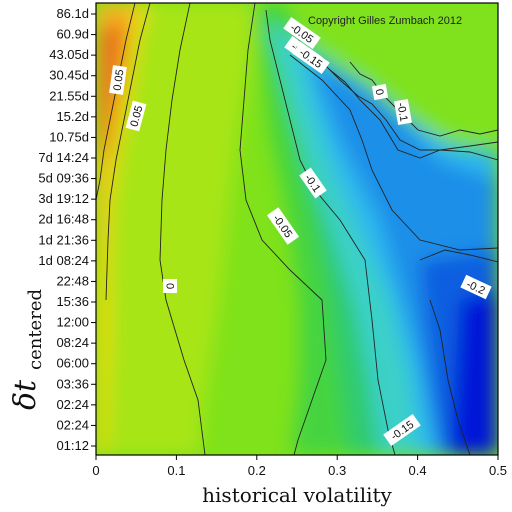 The width and height of the screenshot is (512, 512). What do you see at coordinates (176, 470) in the screenshot?
I see `x-tick-label: 0.1` at bounding box center [176, 470].